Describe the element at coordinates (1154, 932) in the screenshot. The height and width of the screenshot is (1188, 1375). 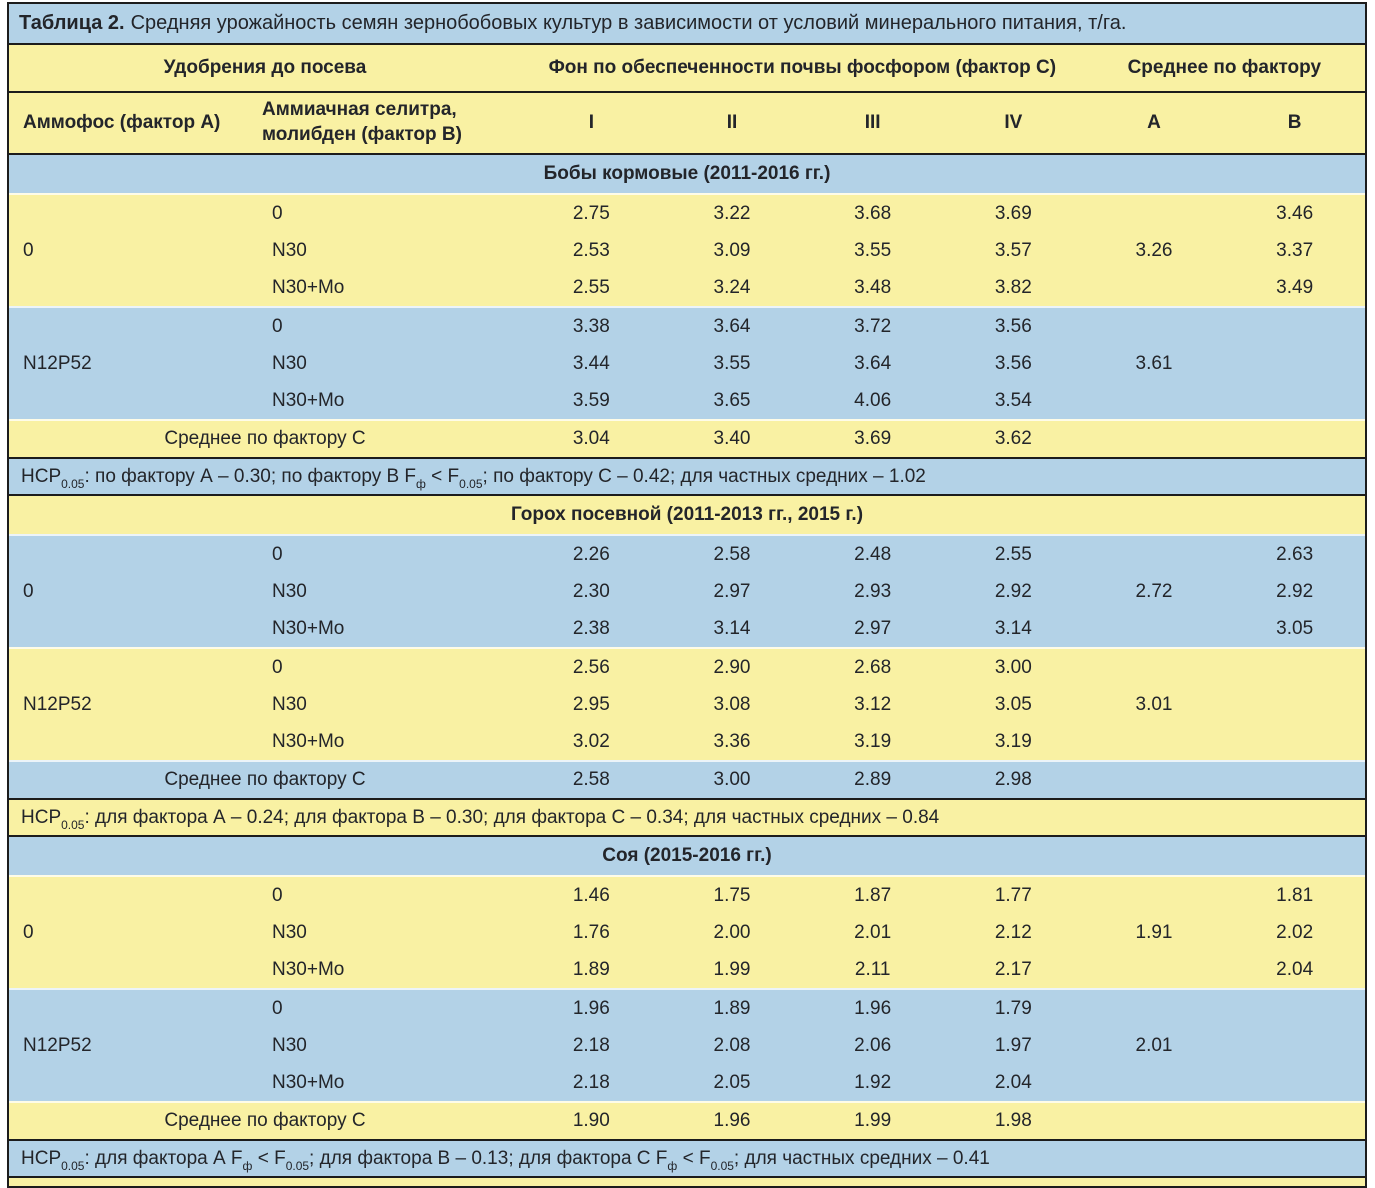
I see `value-cell: 1.91` at that location.